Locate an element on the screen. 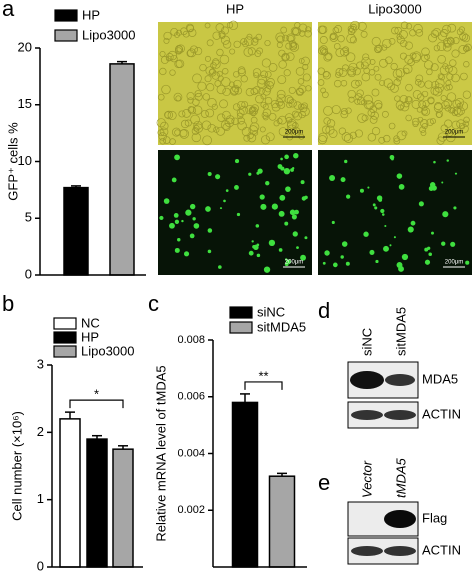 Image resolution: width=474 pixels, height=577 pixels. bar is located at coordinates (70, 493).